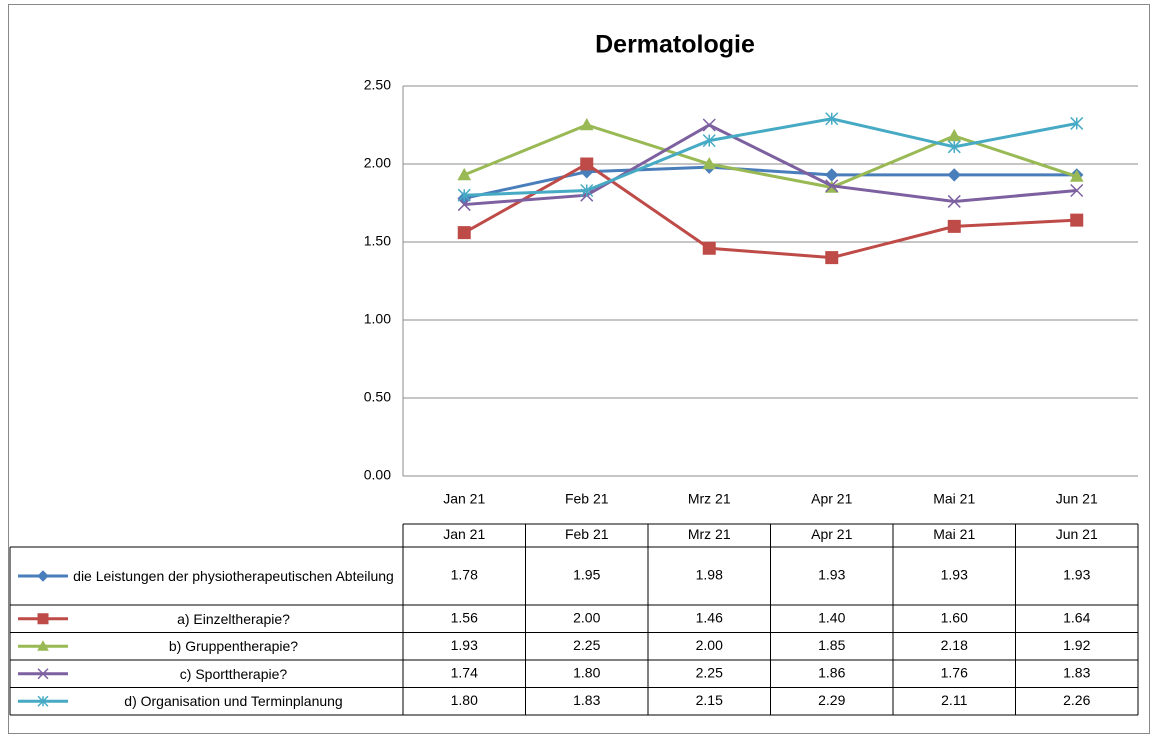 The image size is (1151, 740). Describe the element at coordinates (954, 672) in the screenshot. I see `table-value: 1.76` at that location.